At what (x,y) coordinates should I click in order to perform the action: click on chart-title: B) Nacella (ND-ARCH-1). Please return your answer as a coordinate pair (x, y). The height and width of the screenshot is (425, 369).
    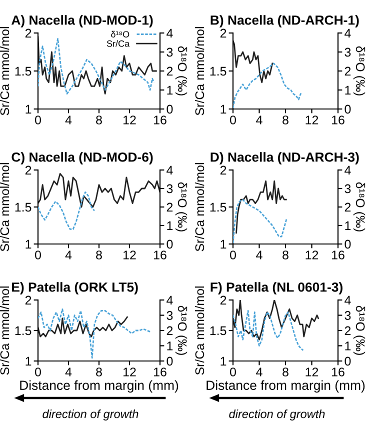
    Looking at the image, I should click on (284, 21).